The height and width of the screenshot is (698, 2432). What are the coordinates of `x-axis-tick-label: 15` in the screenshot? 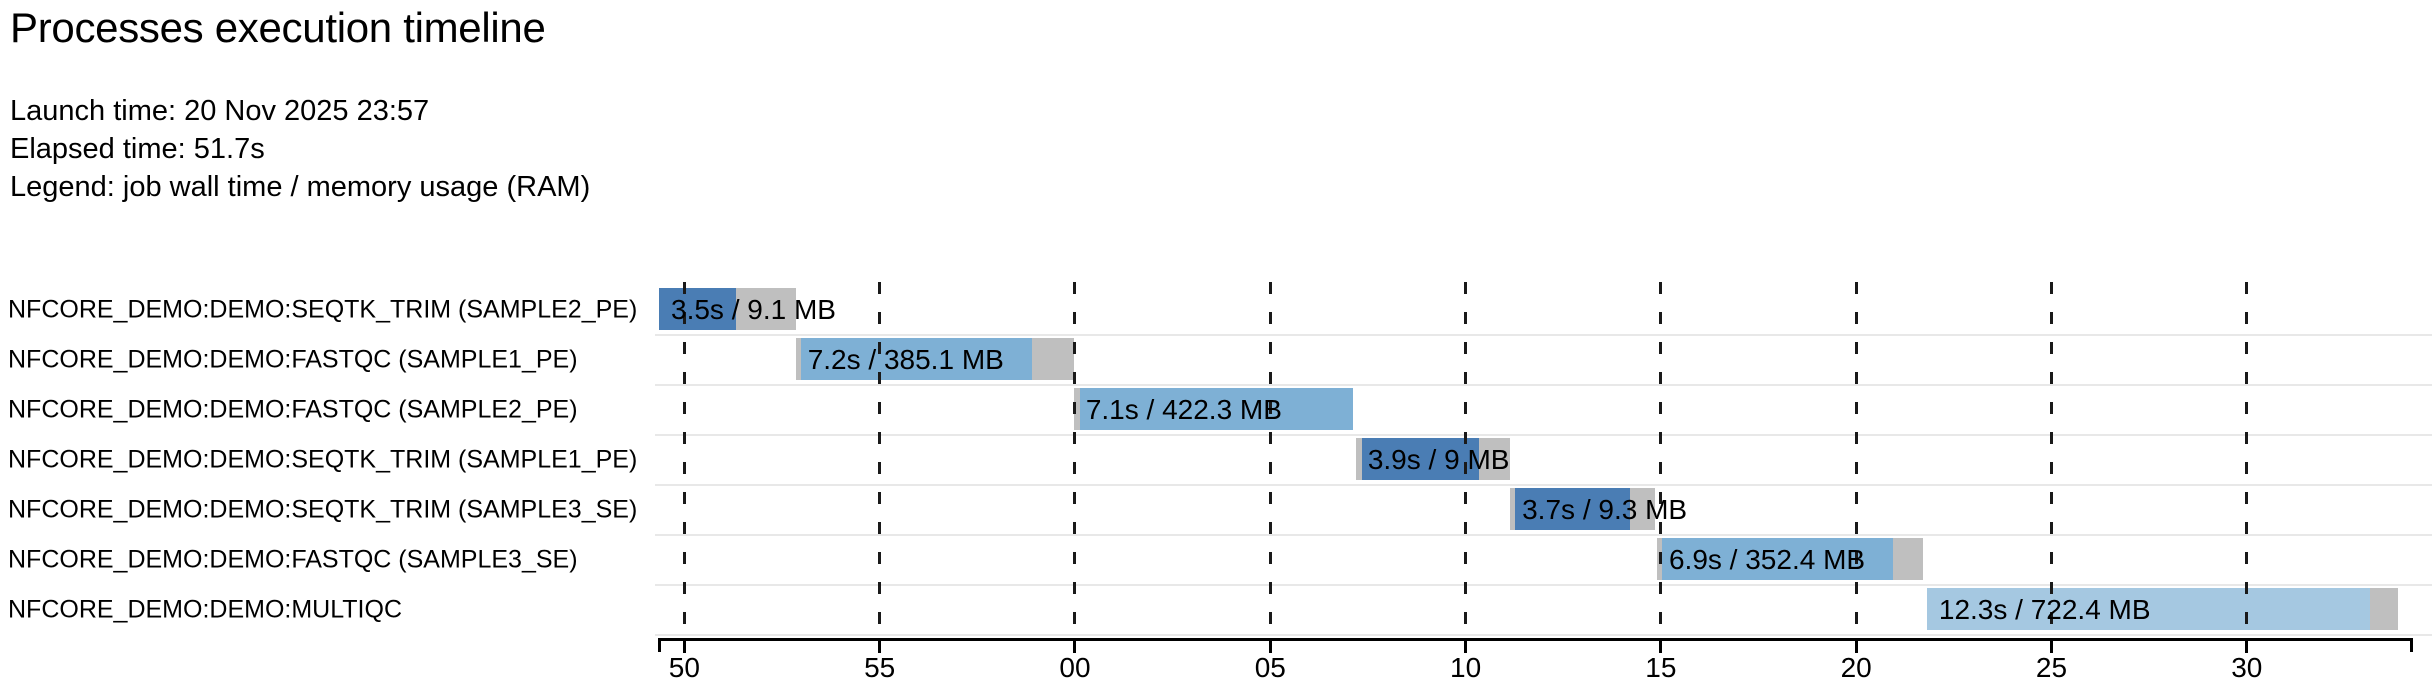 It's located at (1661, 667).